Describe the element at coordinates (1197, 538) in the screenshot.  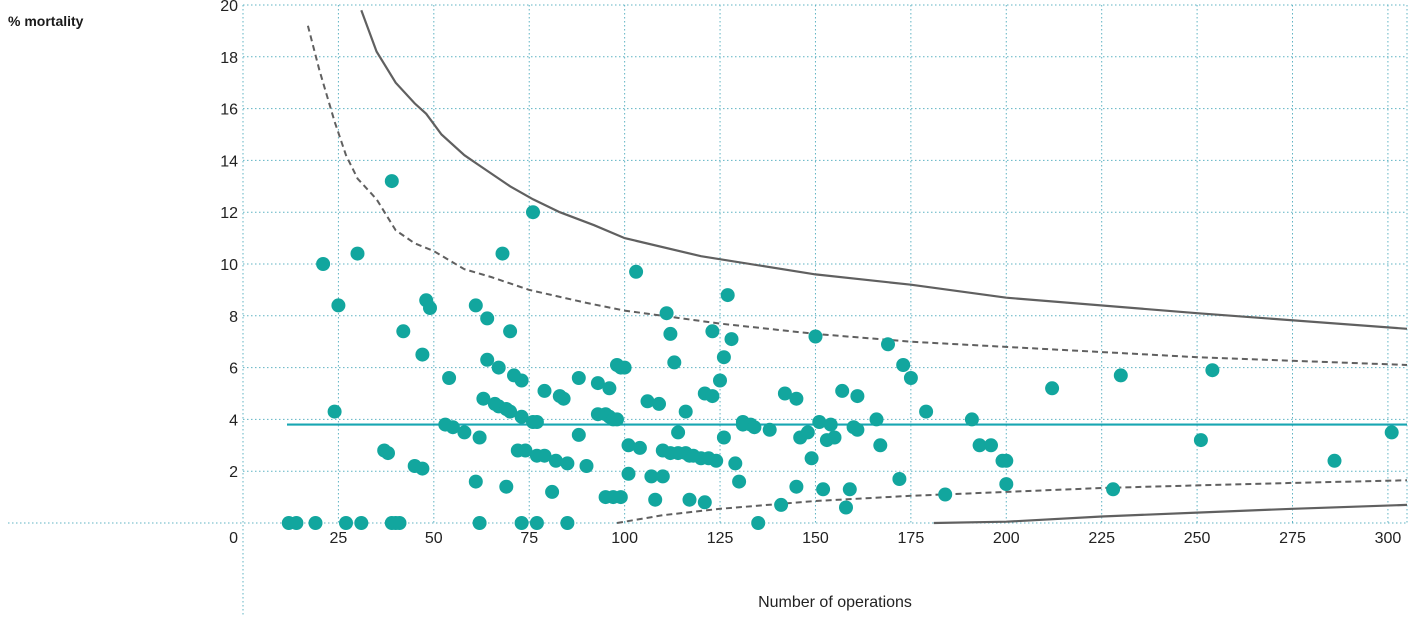
I see `x-tick-label: 250` at that location.